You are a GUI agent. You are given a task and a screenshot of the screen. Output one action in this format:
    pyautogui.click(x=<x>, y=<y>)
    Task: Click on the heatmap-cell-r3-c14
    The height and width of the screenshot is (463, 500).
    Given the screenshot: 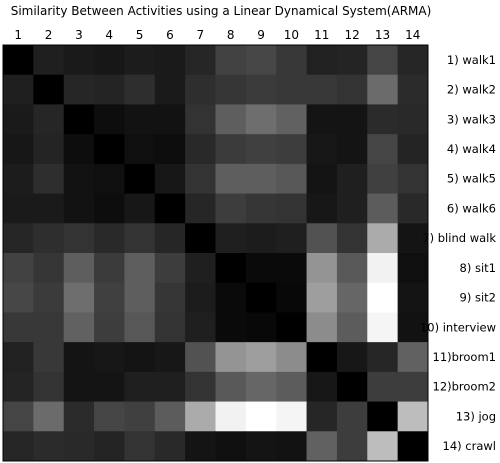 What is the action you would take?
    pyautogui.click(x=413, y=119)
    